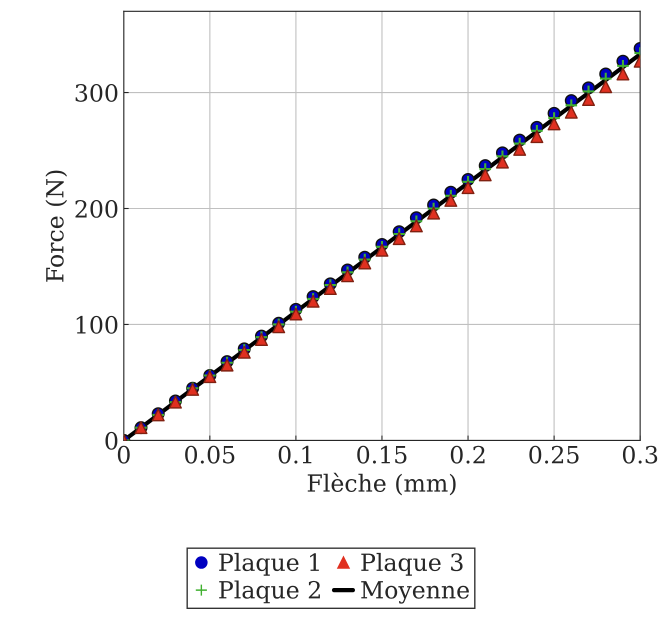  Describe the element at coordinates (269, 564) in the screenshot. I see `legend-label: Plaque 1` at that location.